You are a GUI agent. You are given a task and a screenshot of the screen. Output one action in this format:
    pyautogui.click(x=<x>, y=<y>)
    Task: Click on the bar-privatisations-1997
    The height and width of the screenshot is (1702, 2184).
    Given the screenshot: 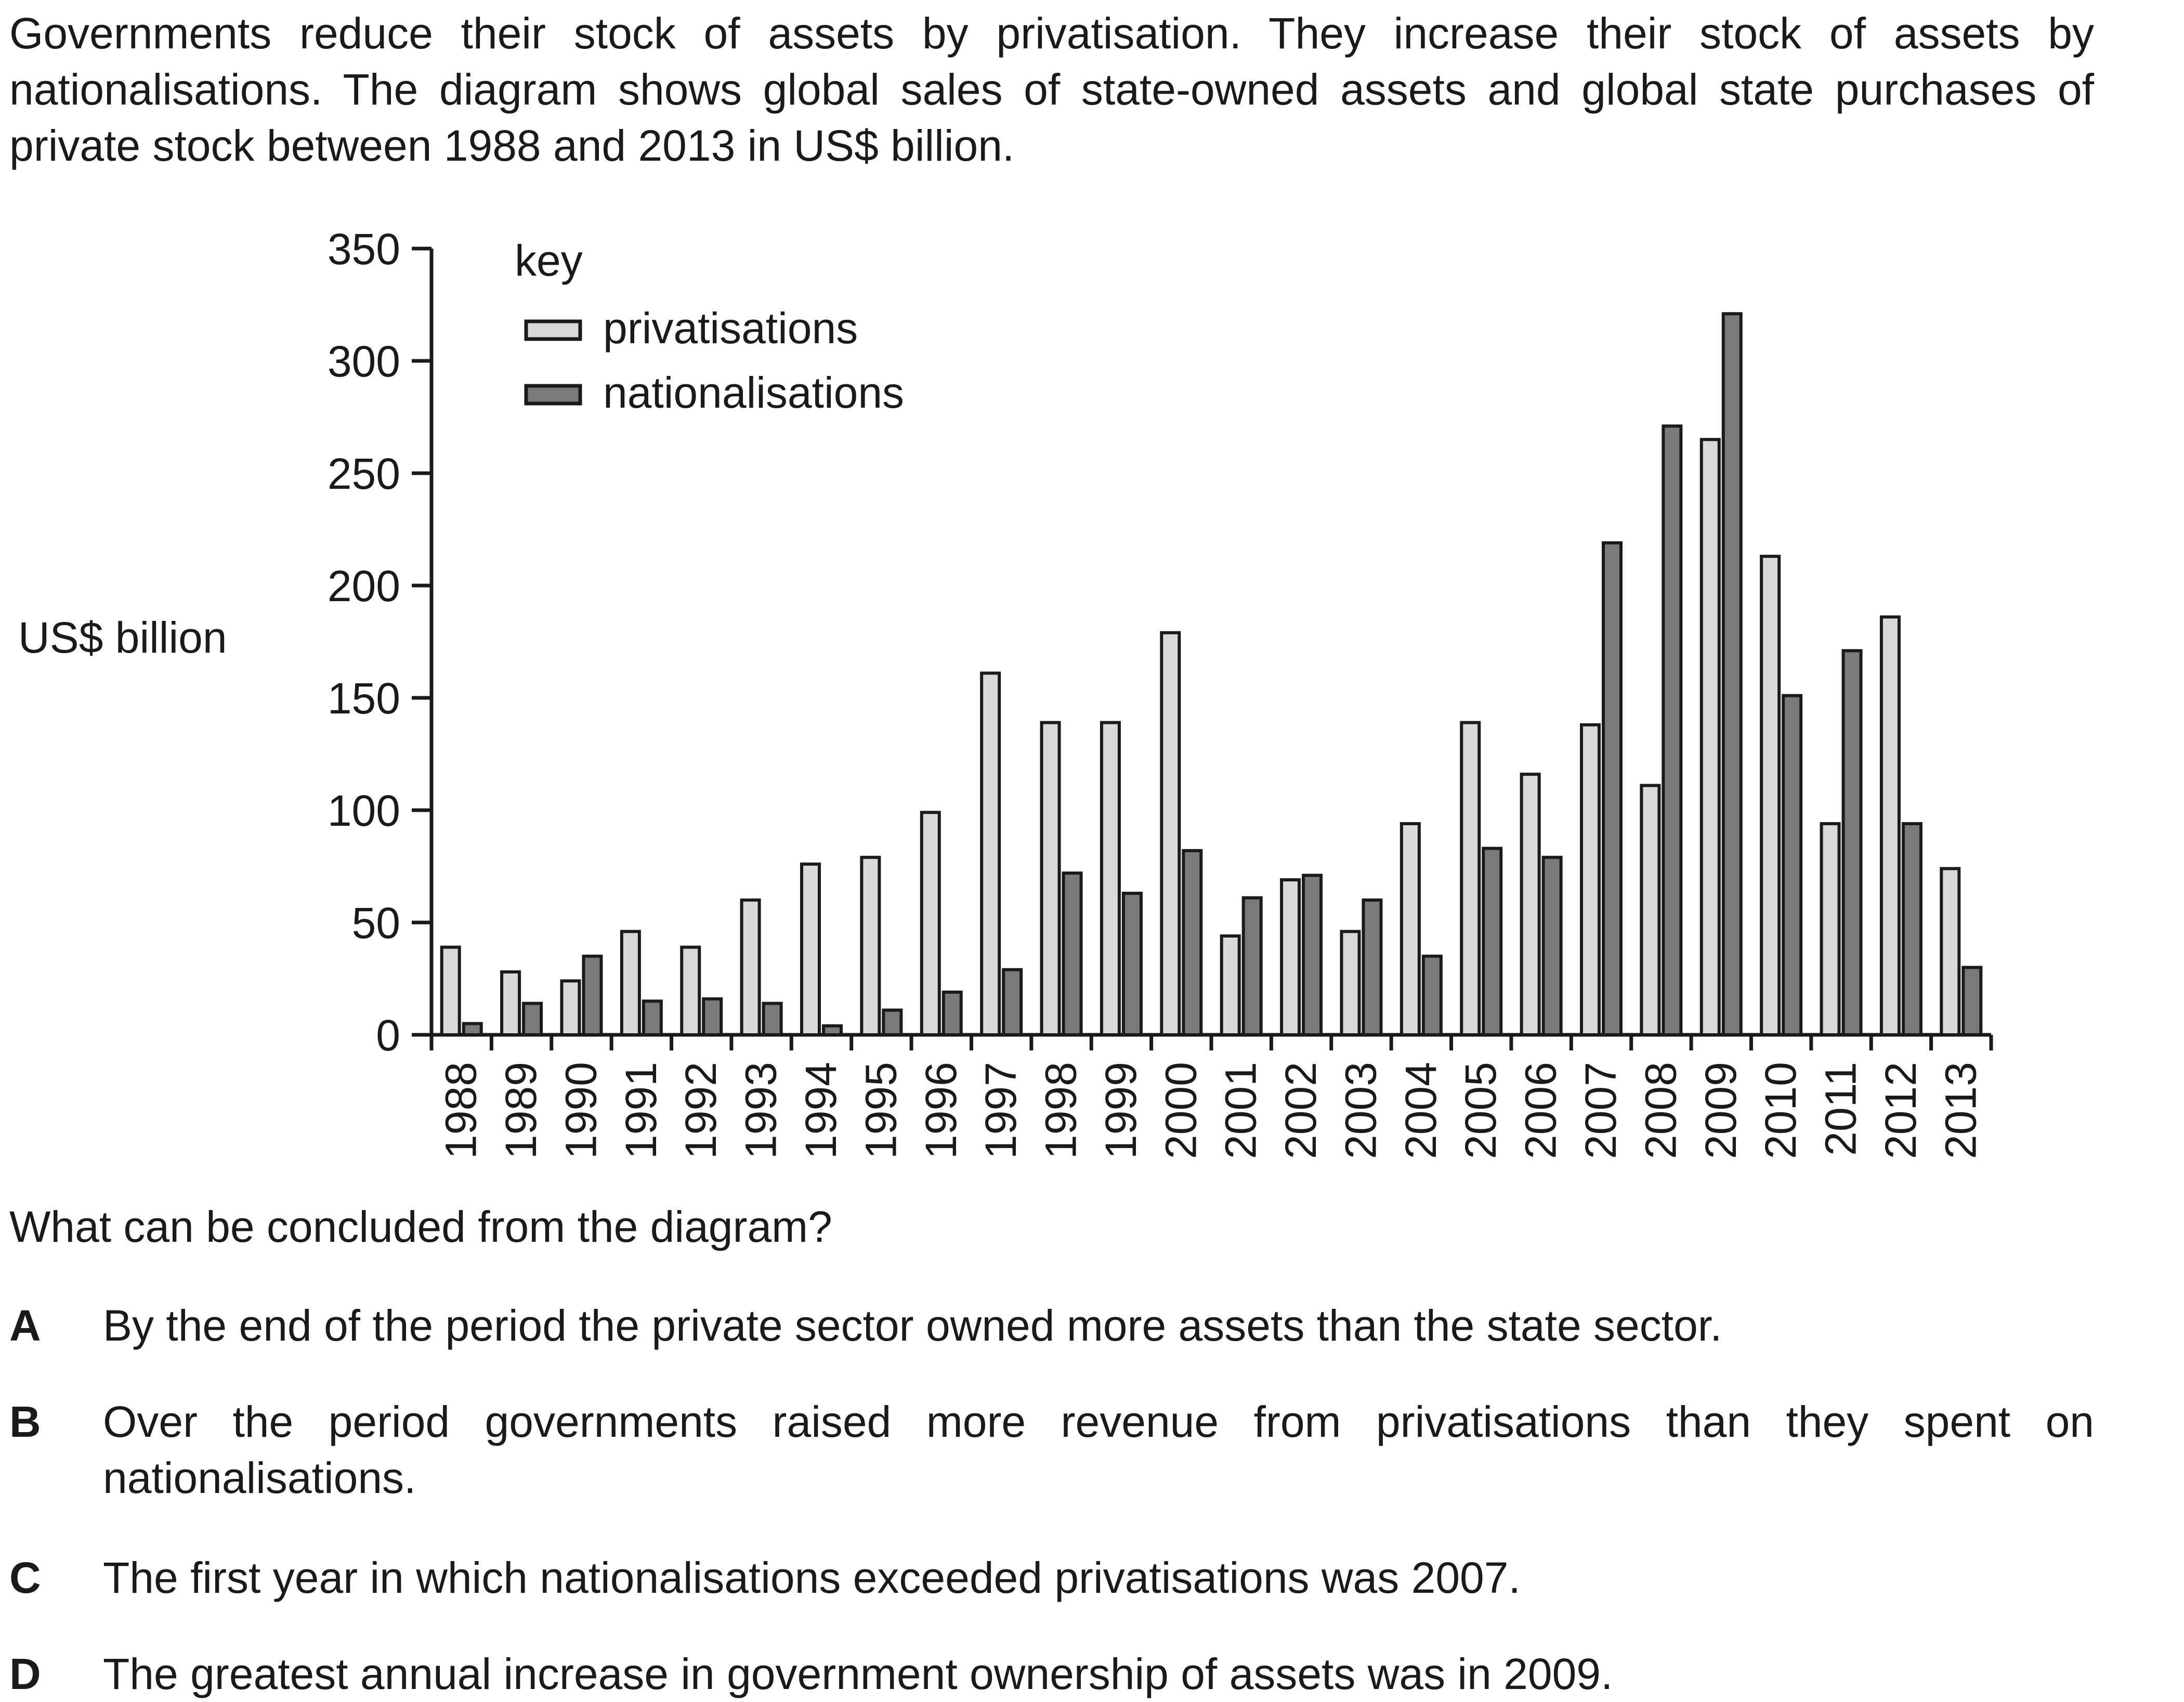 What is the action you would take?
    pyautogui.click(x=991, y=853)
    